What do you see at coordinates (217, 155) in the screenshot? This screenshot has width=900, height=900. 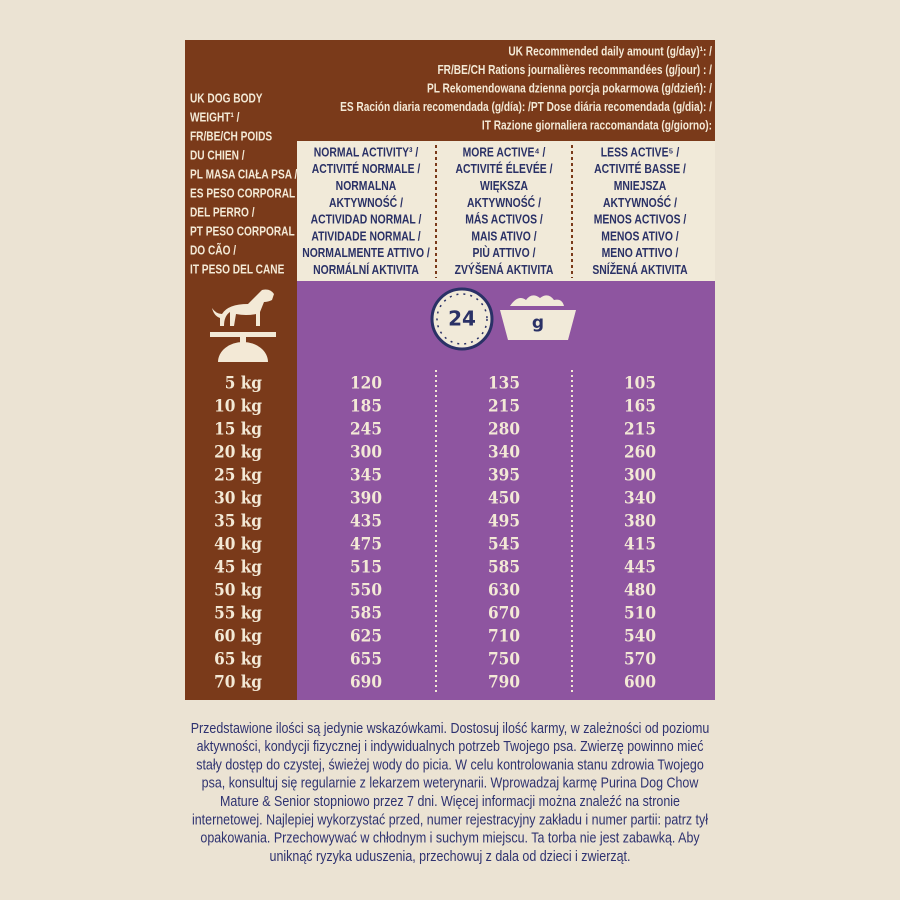 I see `weight-header-line: DU CHIEN /` at bounding box center [217, 155].